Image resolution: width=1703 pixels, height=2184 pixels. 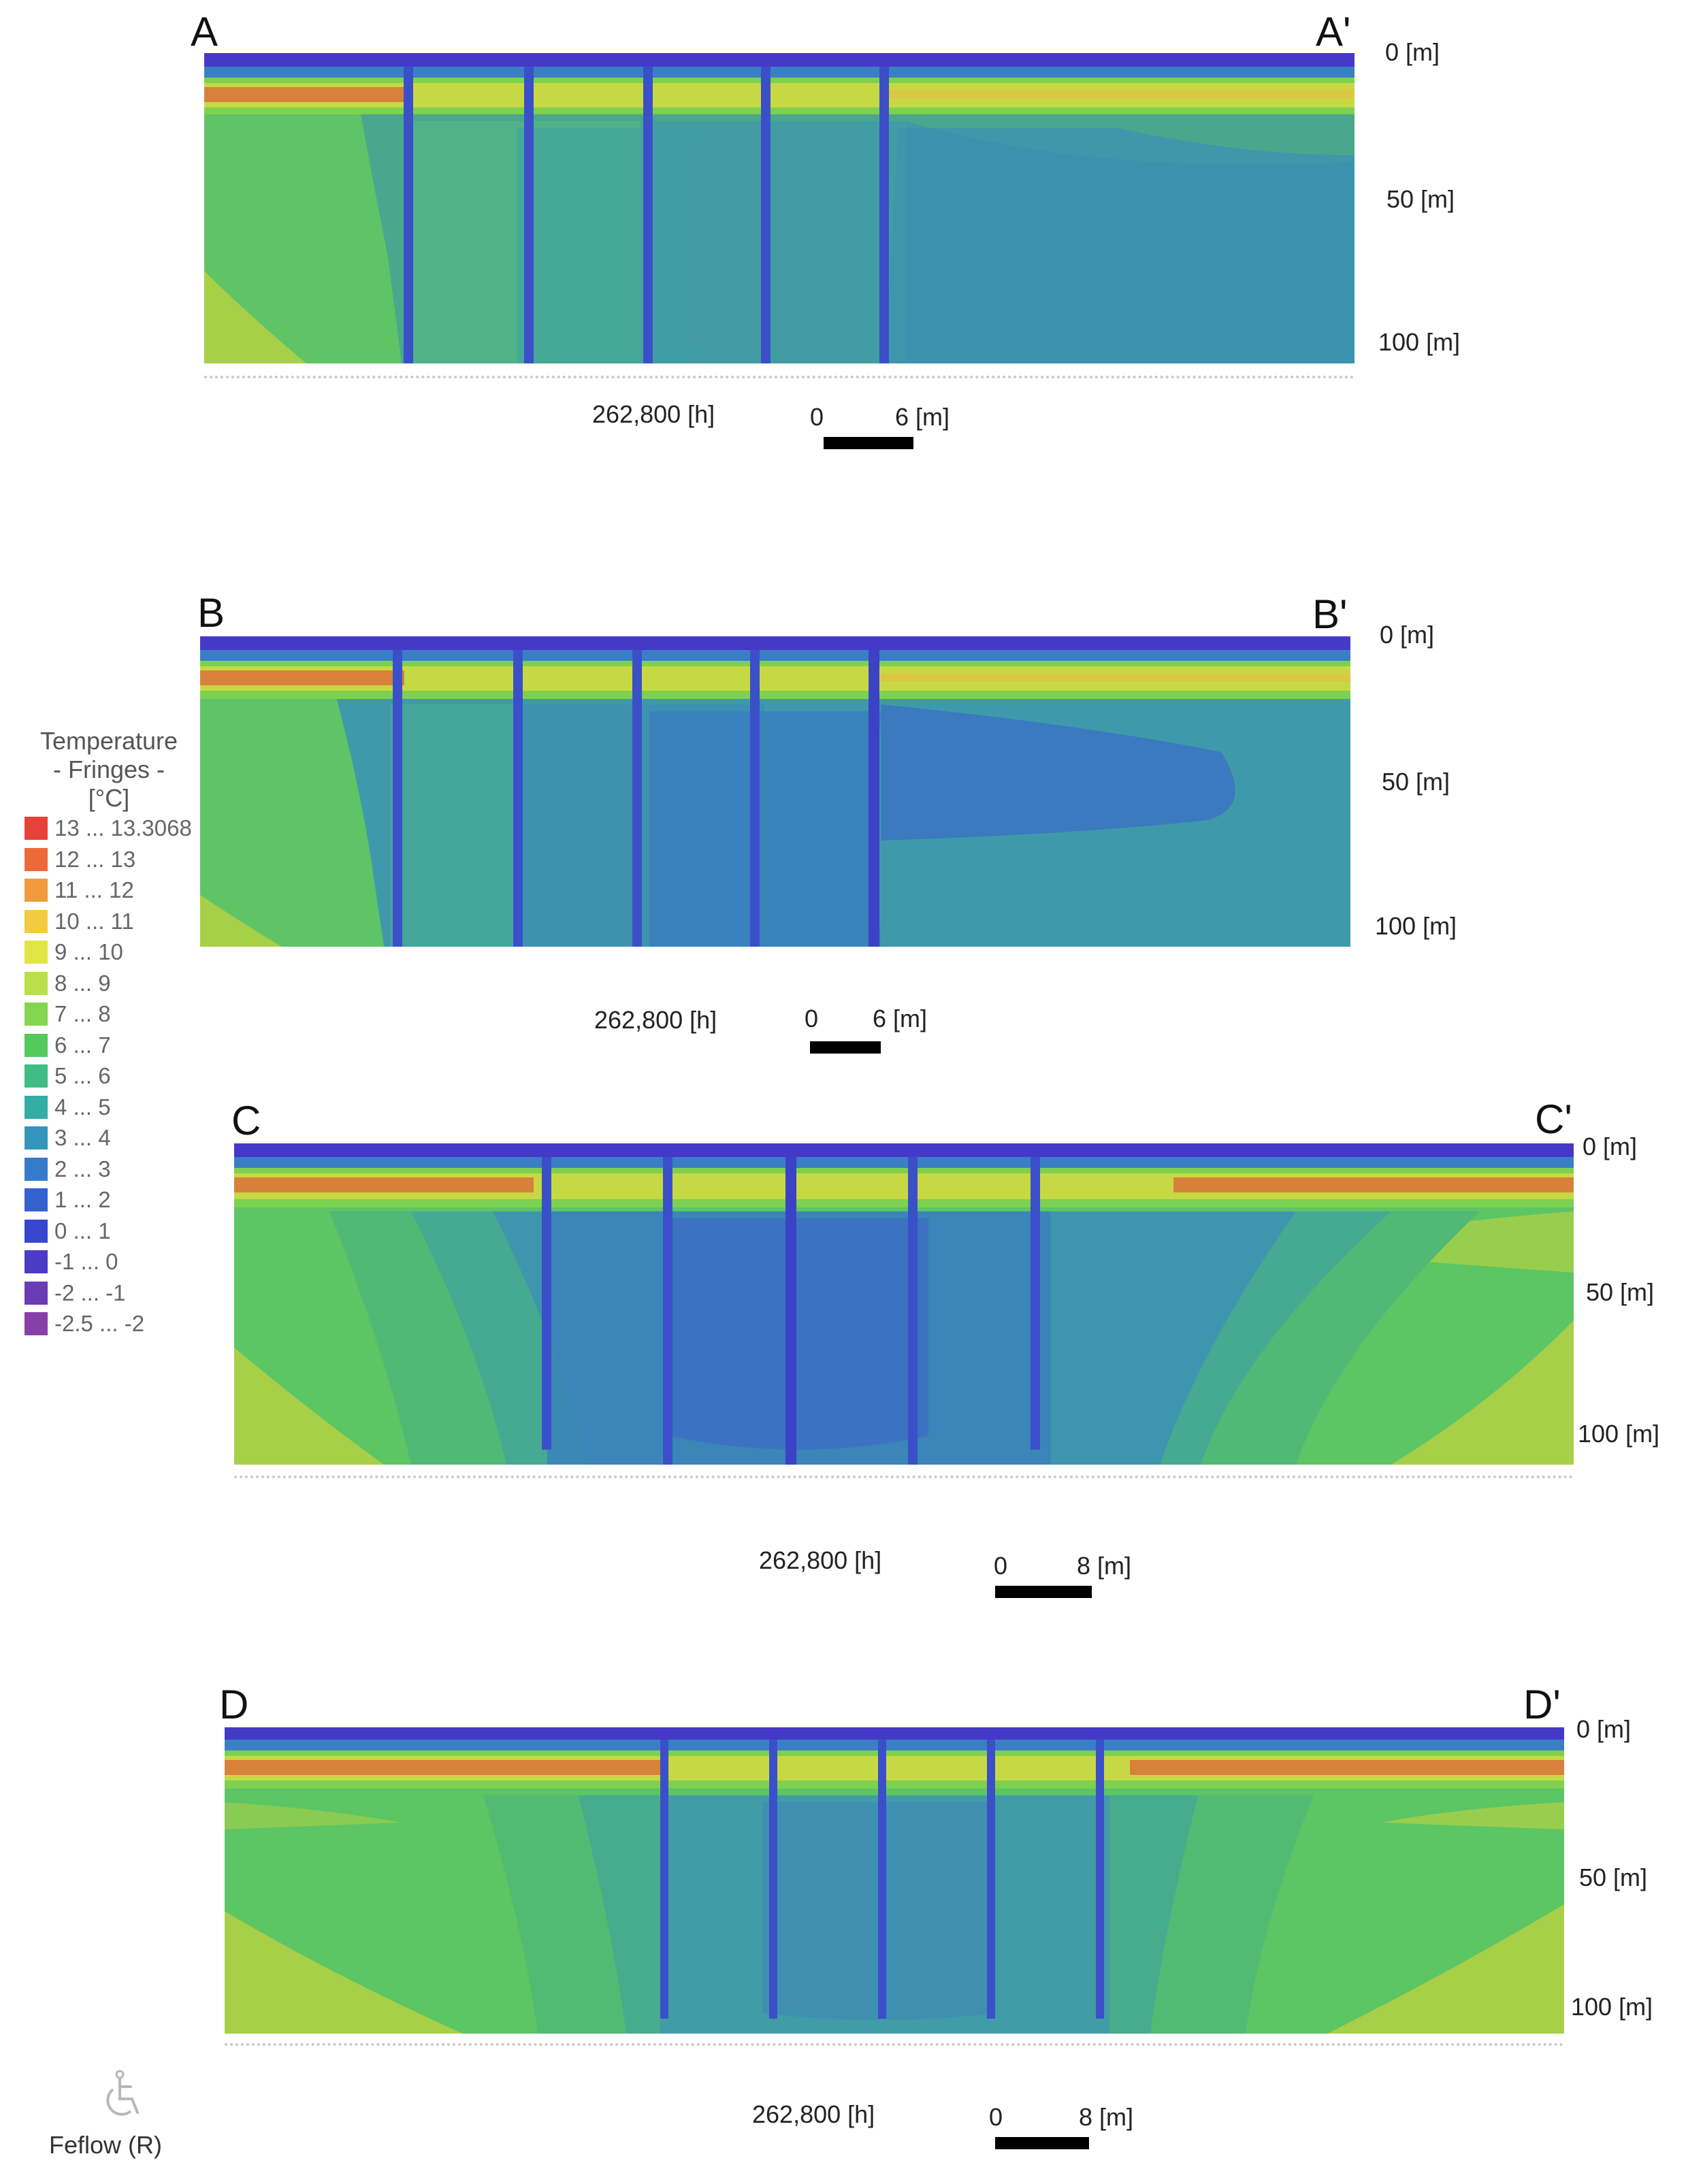 I want to click on legend-label: 3 ... 4, so click(x=82, y=1137).